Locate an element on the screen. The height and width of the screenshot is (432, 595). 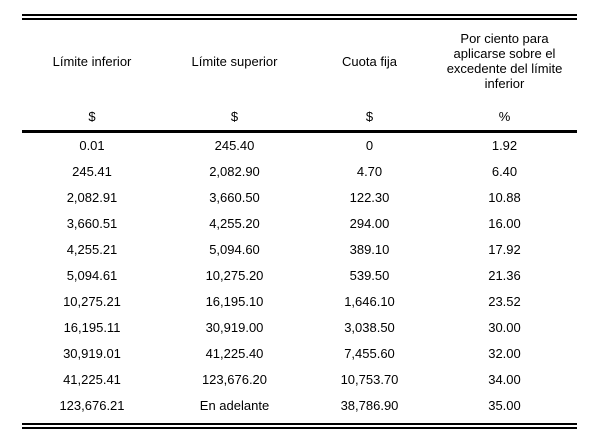
cell-fixed-fee: 3,038.50 is located at coordinates (369, 327).